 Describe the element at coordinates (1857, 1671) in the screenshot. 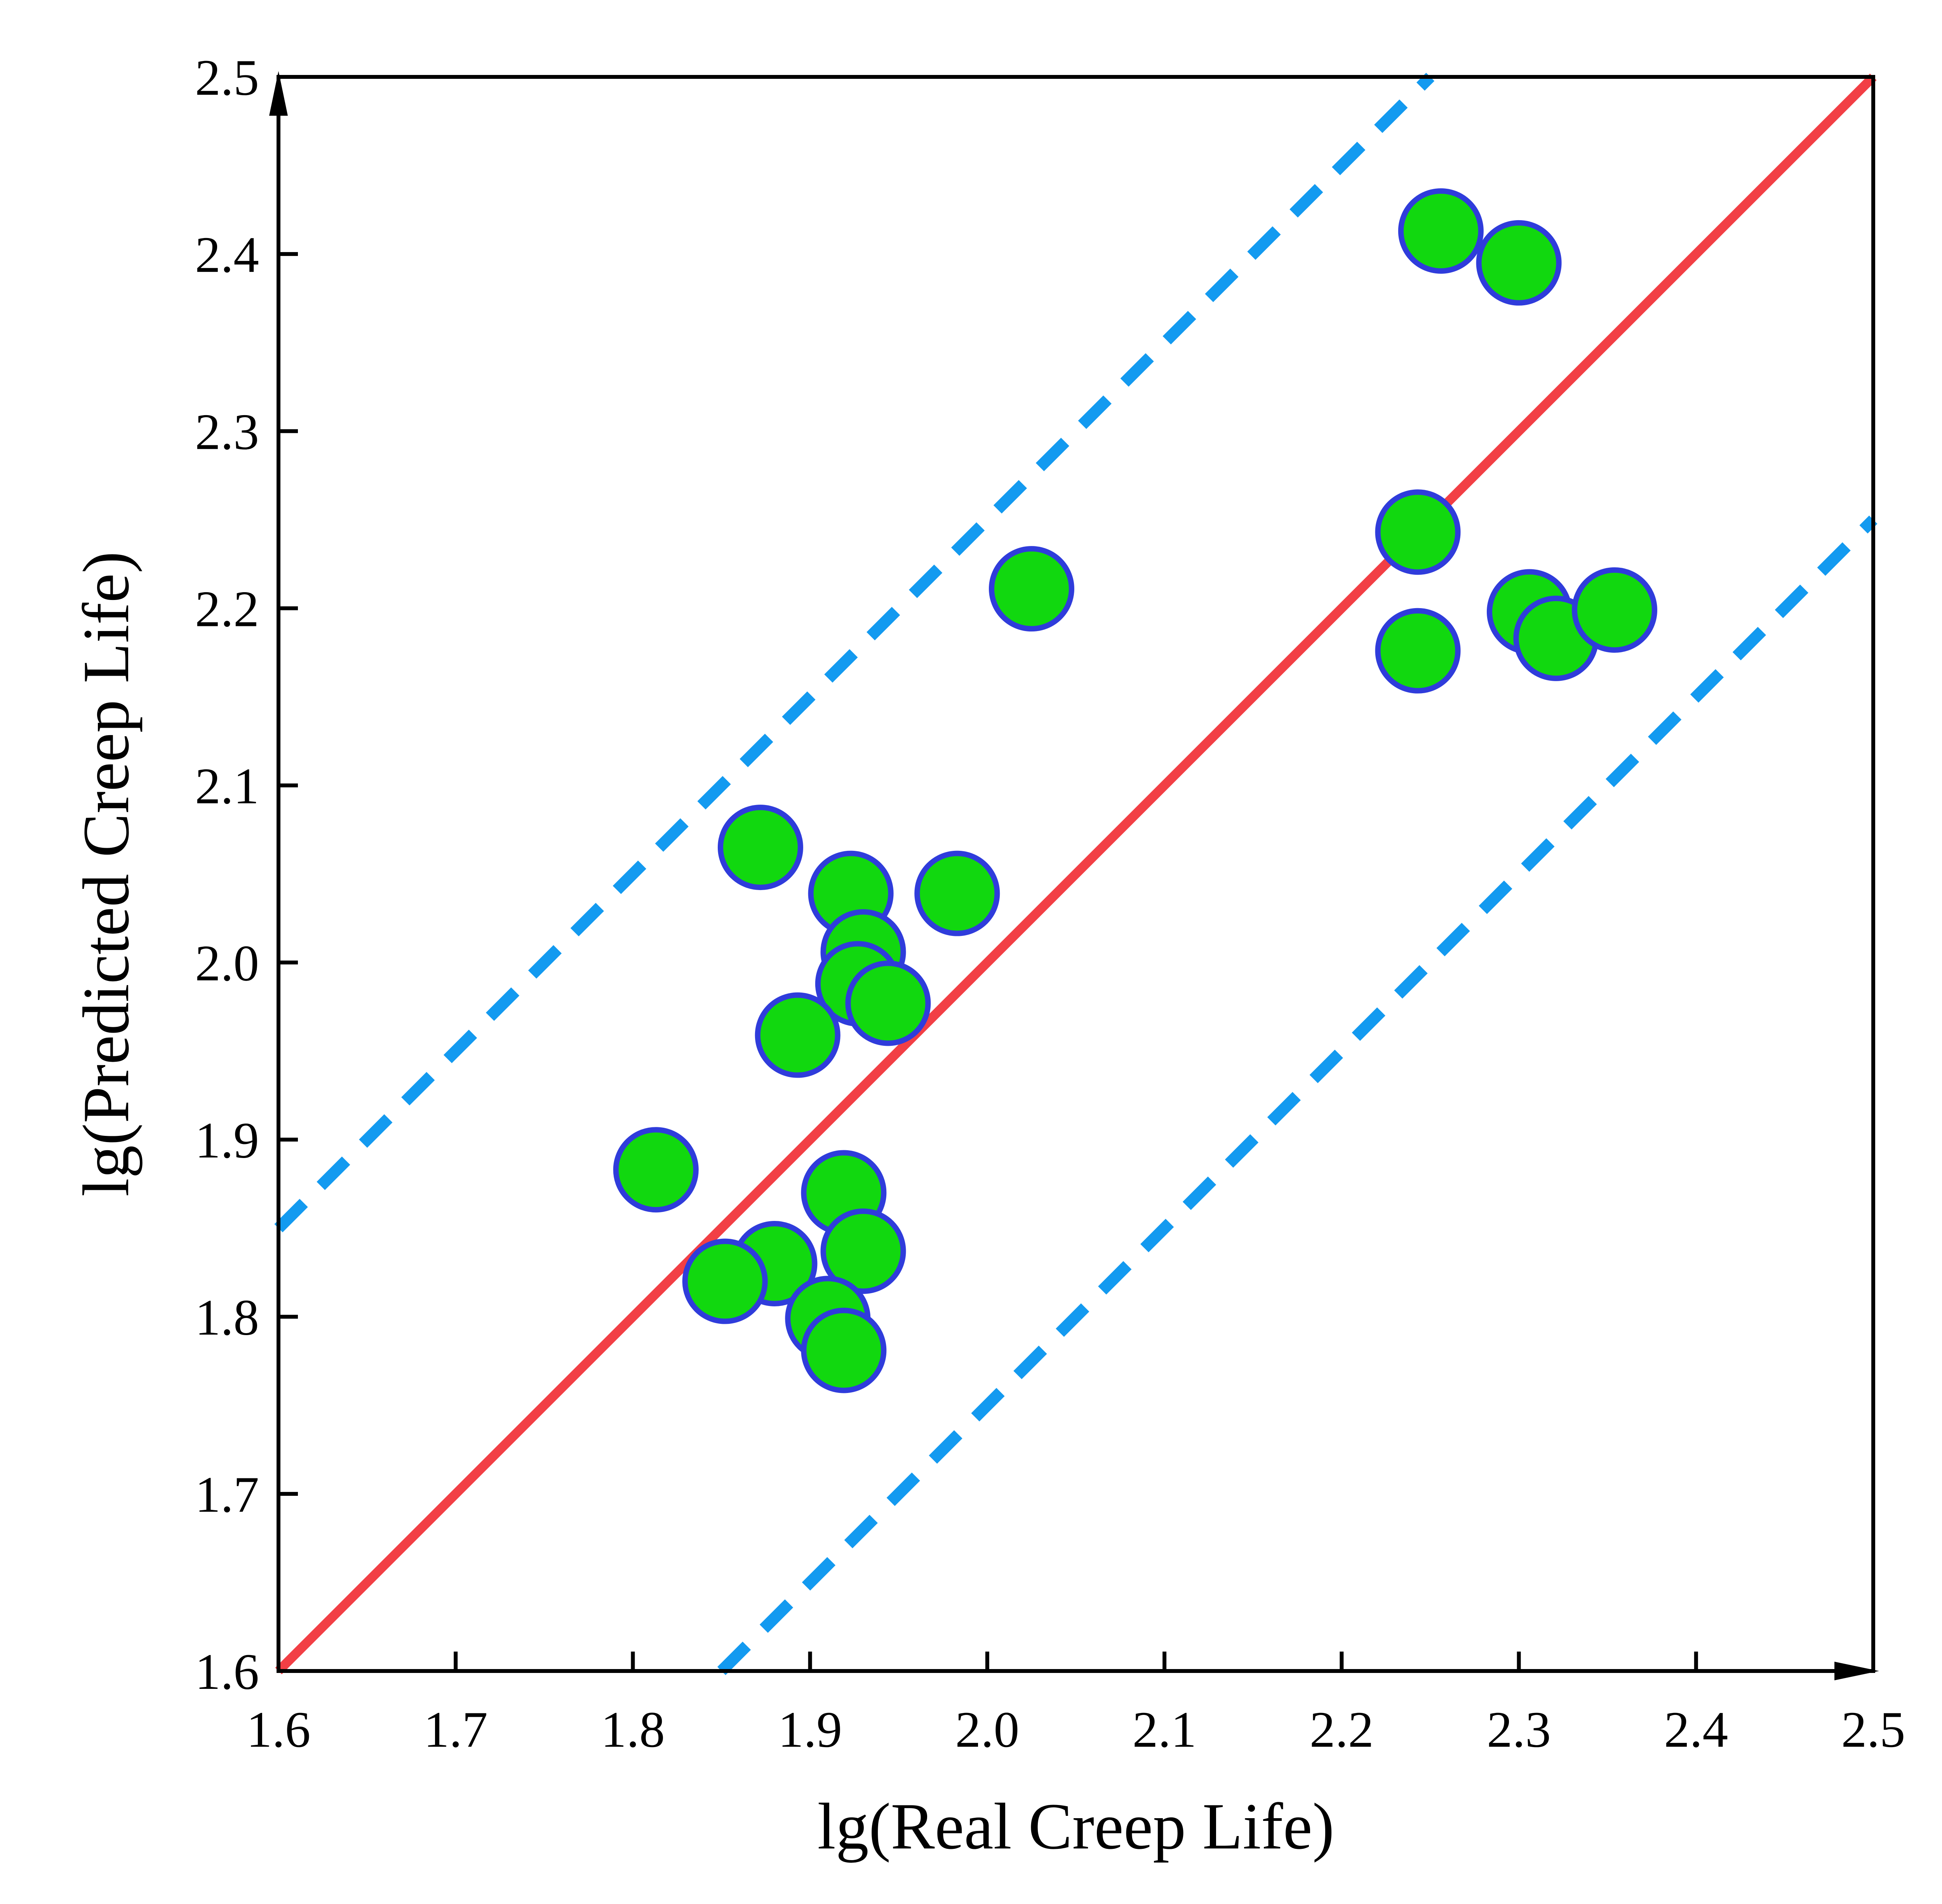

I see `x-axis-arrow-icon` at that location.